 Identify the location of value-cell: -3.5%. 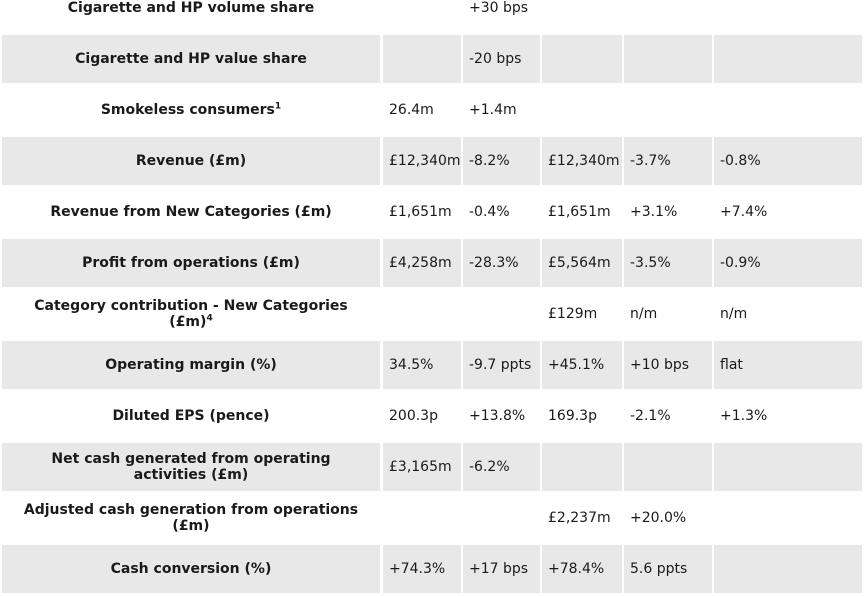
(668, 263).